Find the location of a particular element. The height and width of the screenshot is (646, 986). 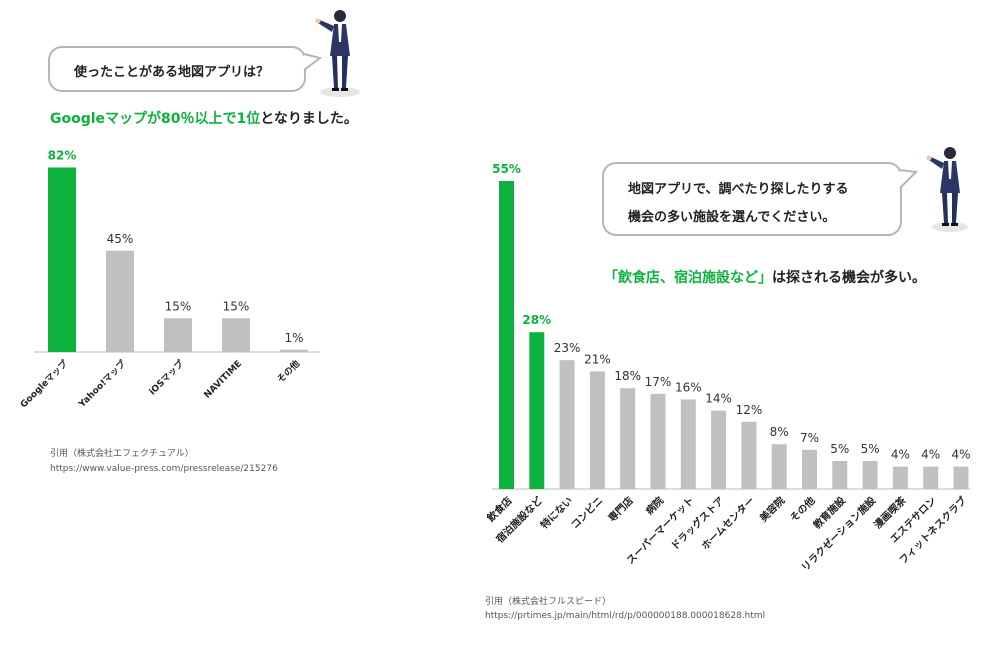

category-label: Googleマップ is located at coordinates (44, 383).